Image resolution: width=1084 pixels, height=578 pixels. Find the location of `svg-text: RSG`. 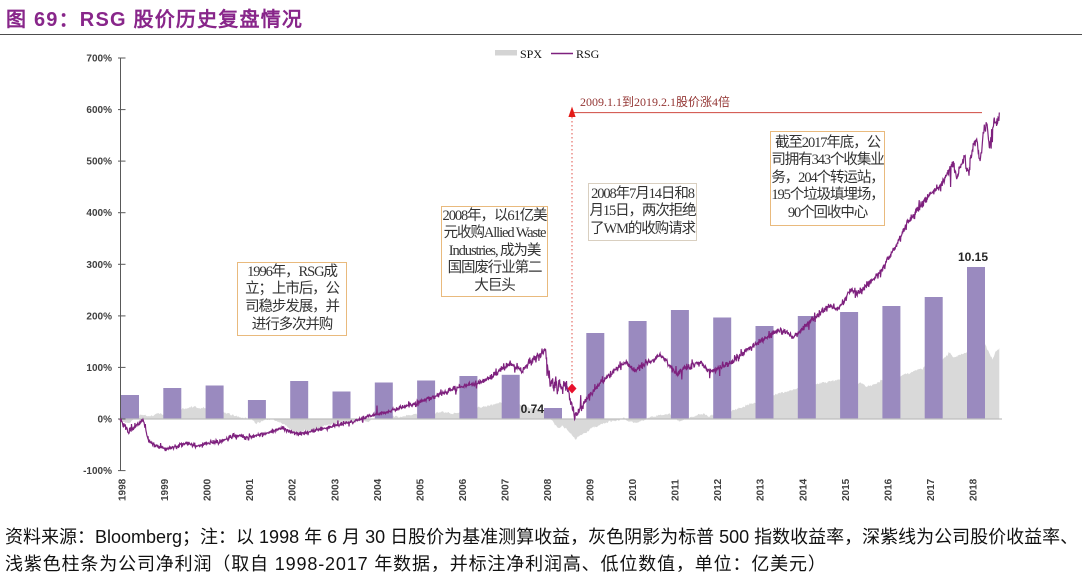

svg-text: RSG is located at coordinates (588, 54).